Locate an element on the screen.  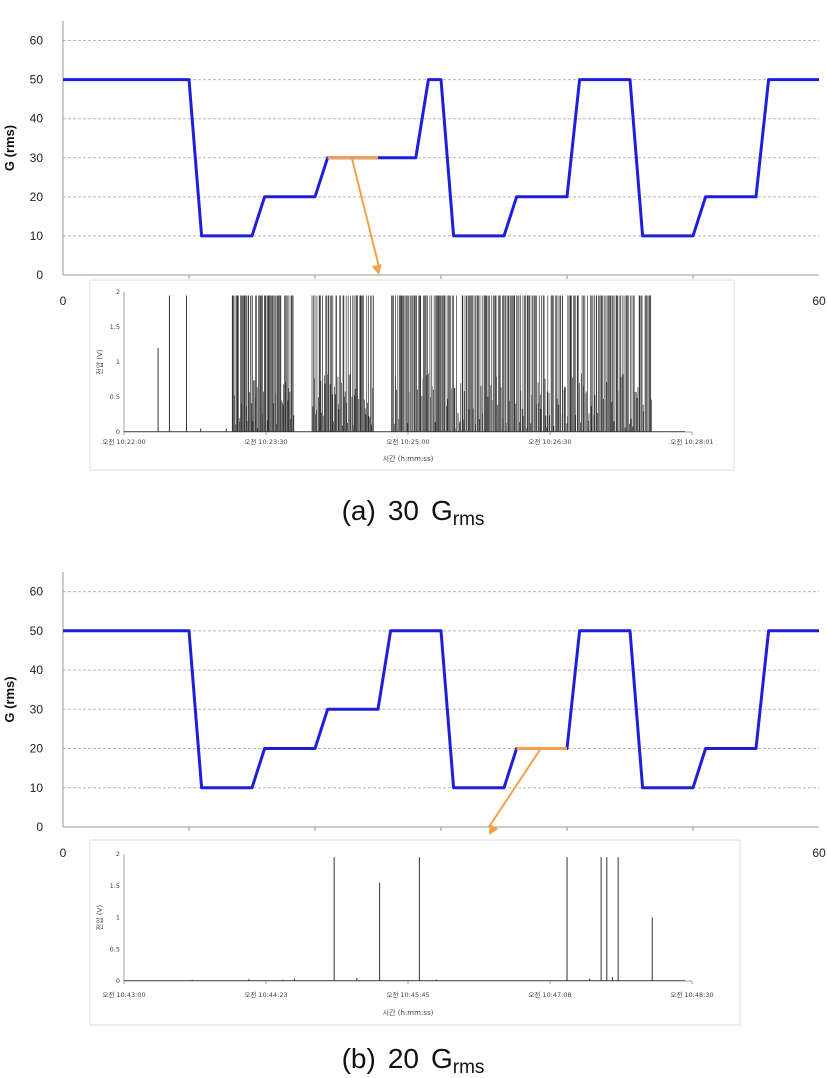
sub-x-tick-label: 오전 10:44:23 is located at coordinates (265, 994).